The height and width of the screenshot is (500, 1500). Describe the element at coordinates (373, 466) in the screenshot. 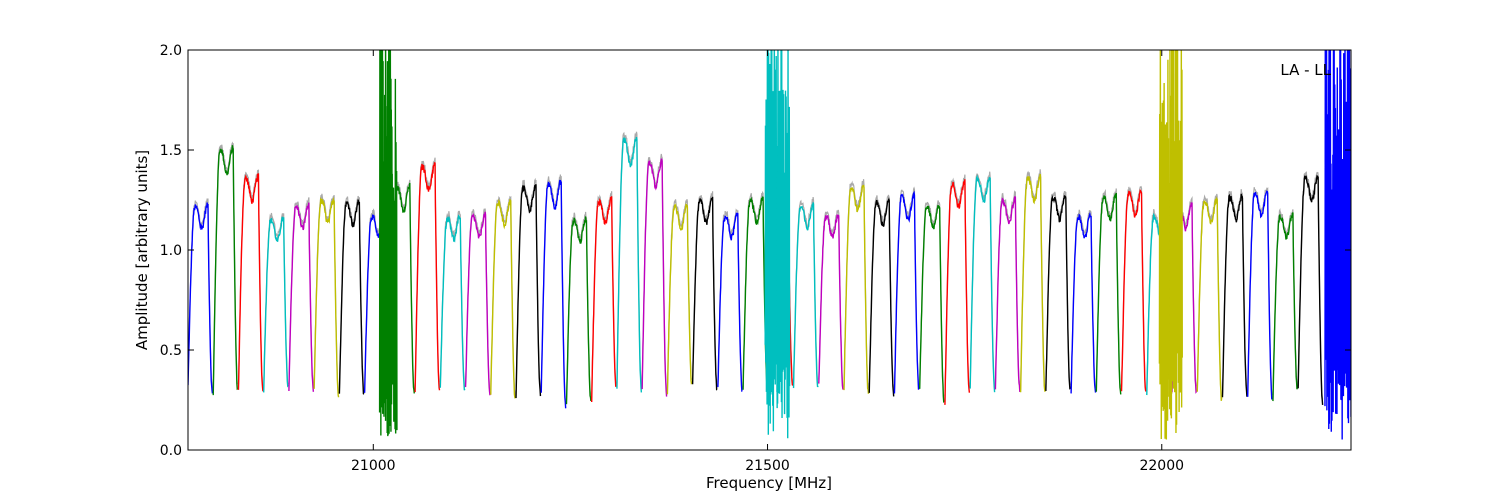

I see `x-tick-label: 21000` at that location.